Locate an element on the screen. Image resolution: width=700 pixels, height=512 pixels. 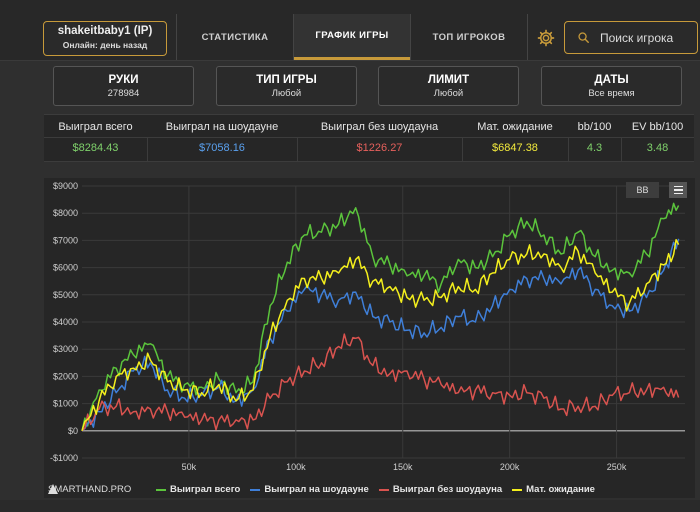
filter-hands: РУКИ 278984 is located at coordinates (123, 86).